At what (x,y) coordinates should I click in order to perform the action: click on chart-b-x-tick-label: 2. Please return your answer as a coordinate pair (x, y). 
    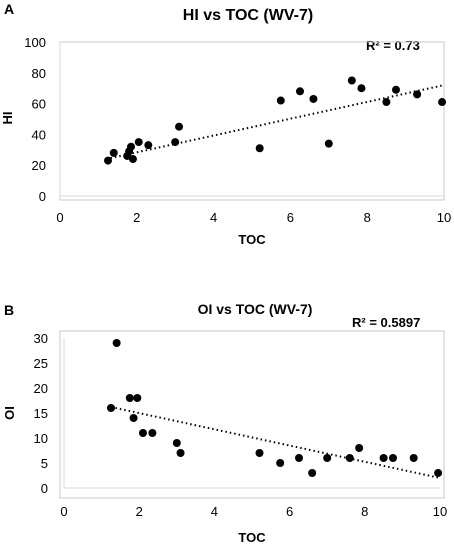
    Looking at the image, I should click on (139, 511).